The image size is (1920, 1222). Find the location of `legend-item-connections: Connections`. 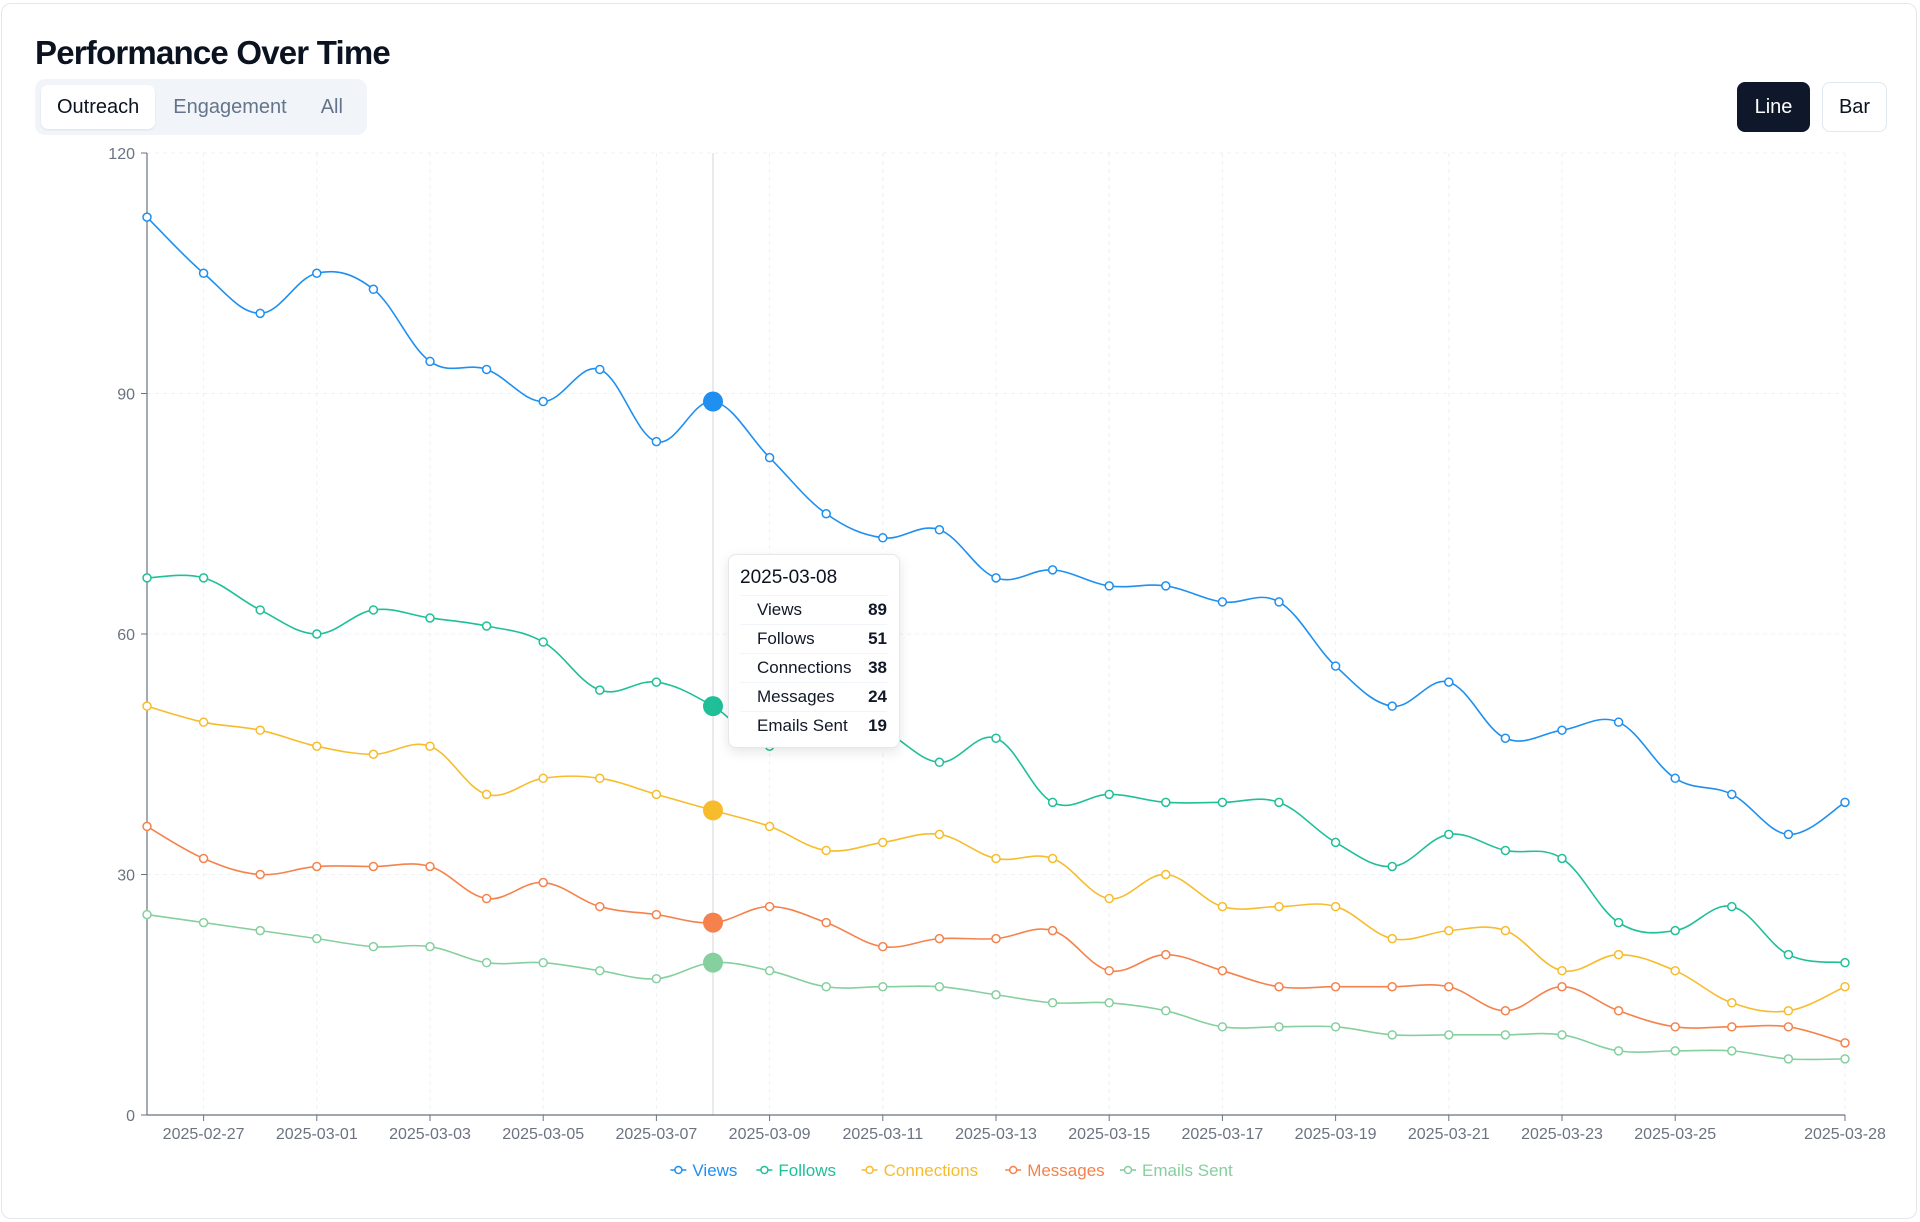

legend-item-connections: Connections is located at coordinates (920, 1170).